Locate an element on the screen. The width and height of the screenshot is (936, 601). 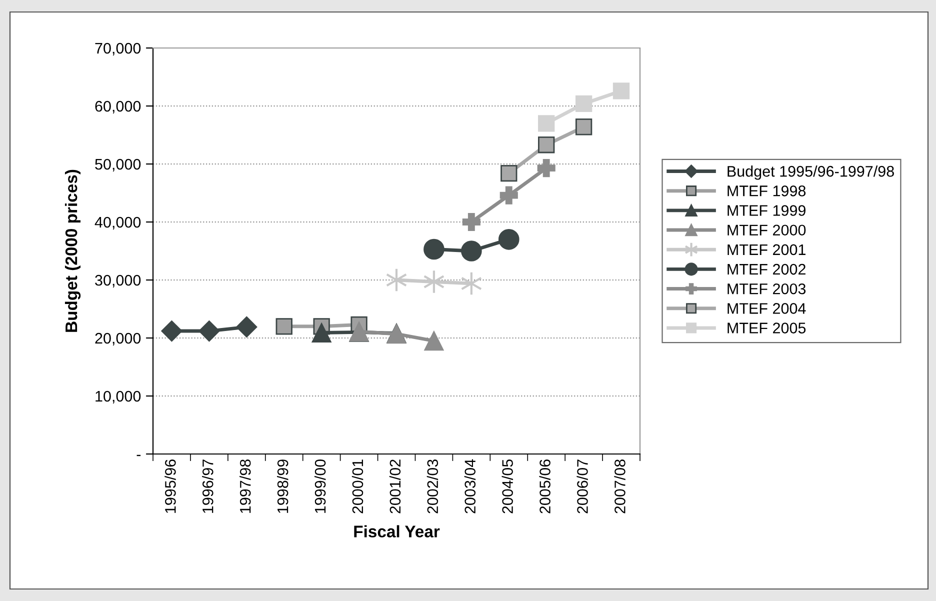
x-tick-label: 2006/07 is located at coordinates (582, 487).